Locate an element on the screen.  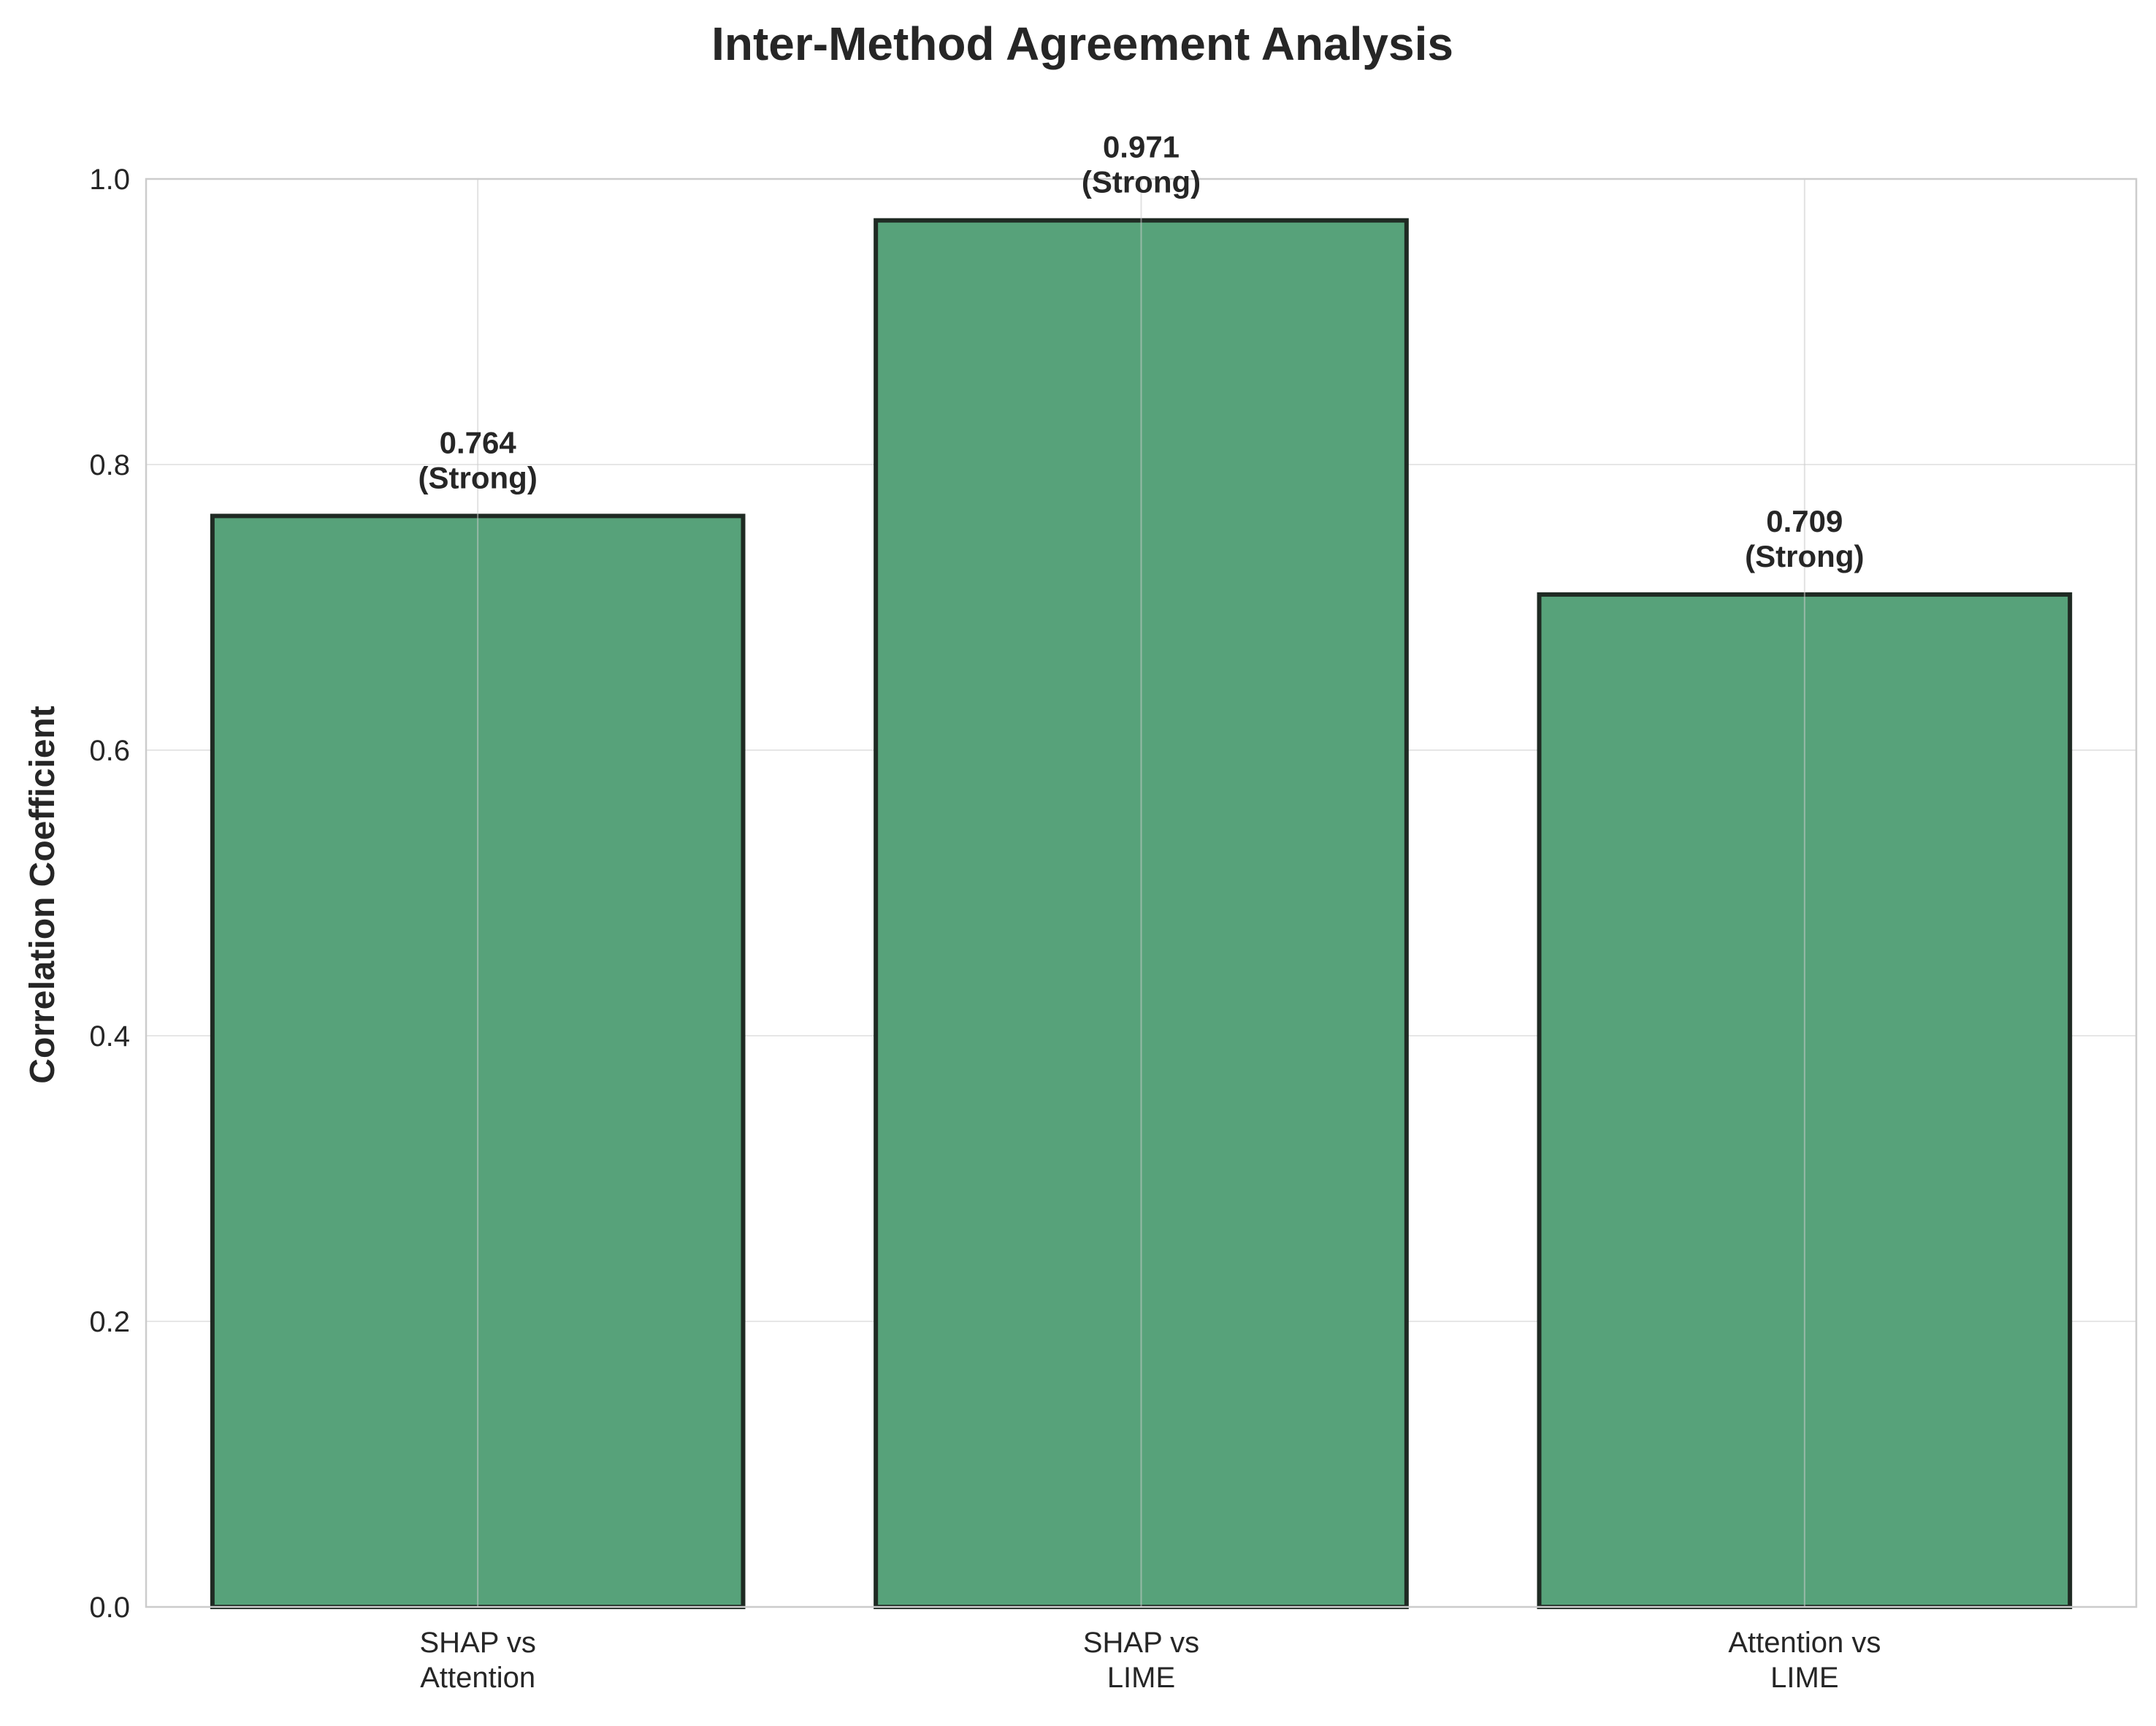
y-tick-label: 0.8 is located at coordinates (110, 465).